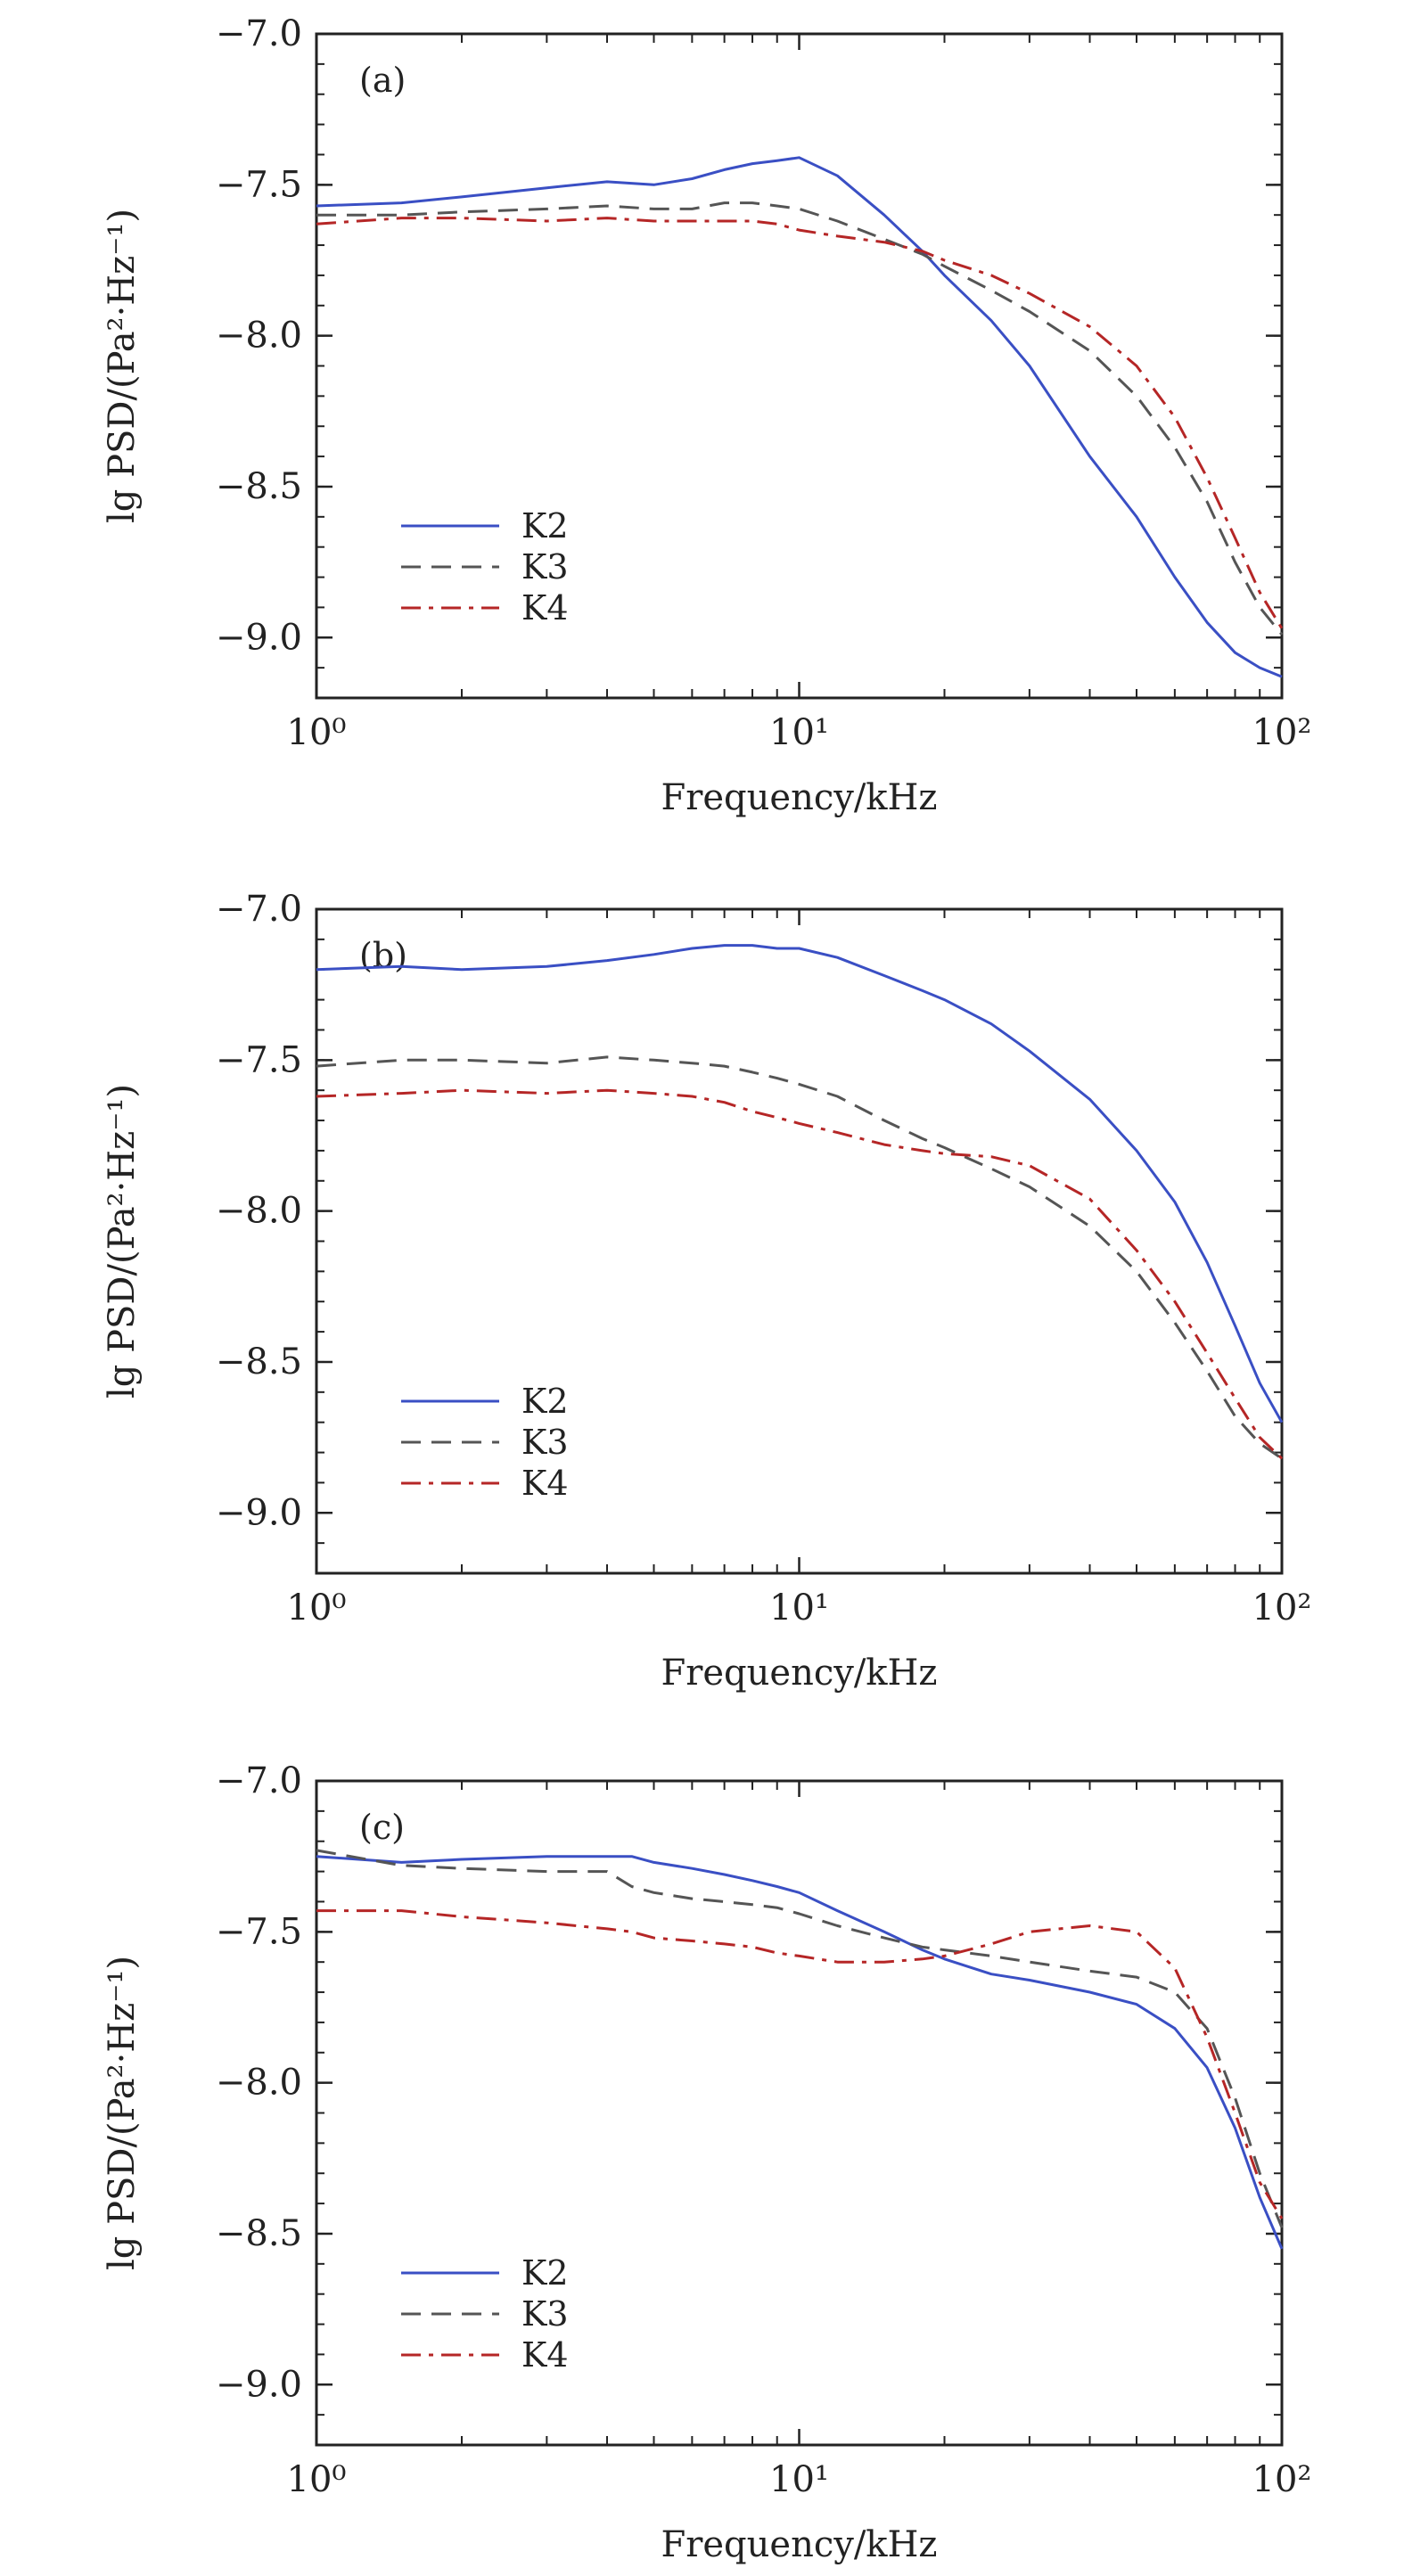  I want to click on panel-label: (b), so click(383, 956).